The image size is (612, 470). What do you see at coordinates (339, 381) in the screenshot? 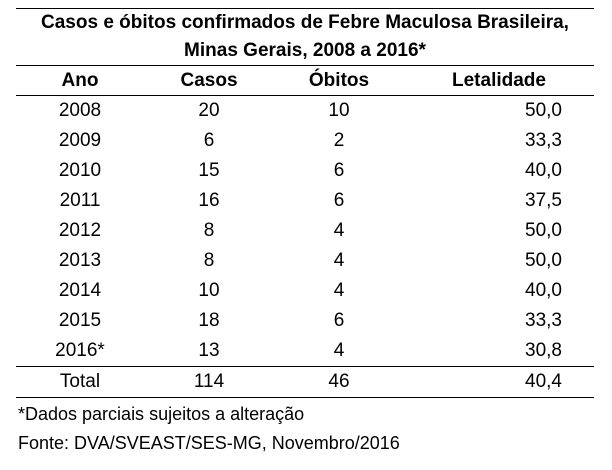
I see `total-obitos: 46` at bounding box center [339, 381].